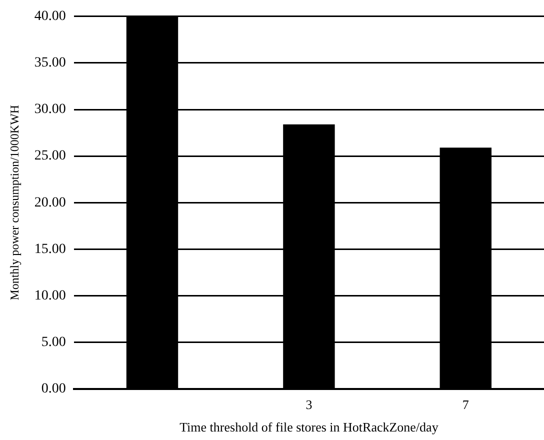  What do you see at coordinates (50, 110) in the screenshot?
I see `y-tick-label: 30.00` at bounding box center [50, 110].